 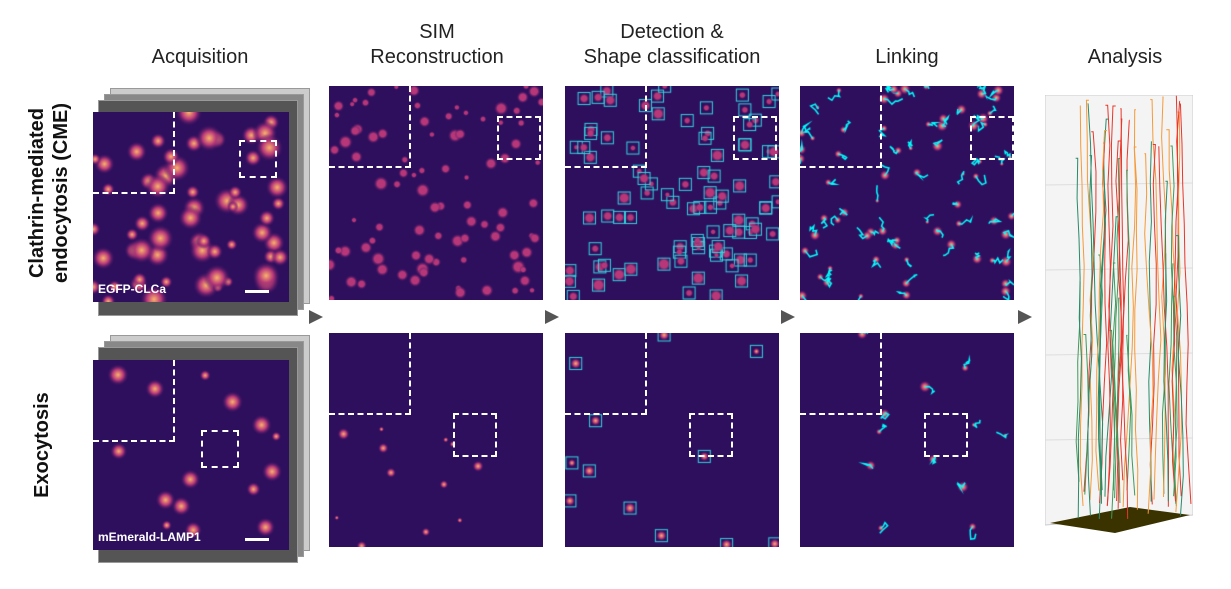 What do you see at coordinates (907, 440) in the screenshot?
I see `linking-panel-exo` at bounding box center [907, 440].